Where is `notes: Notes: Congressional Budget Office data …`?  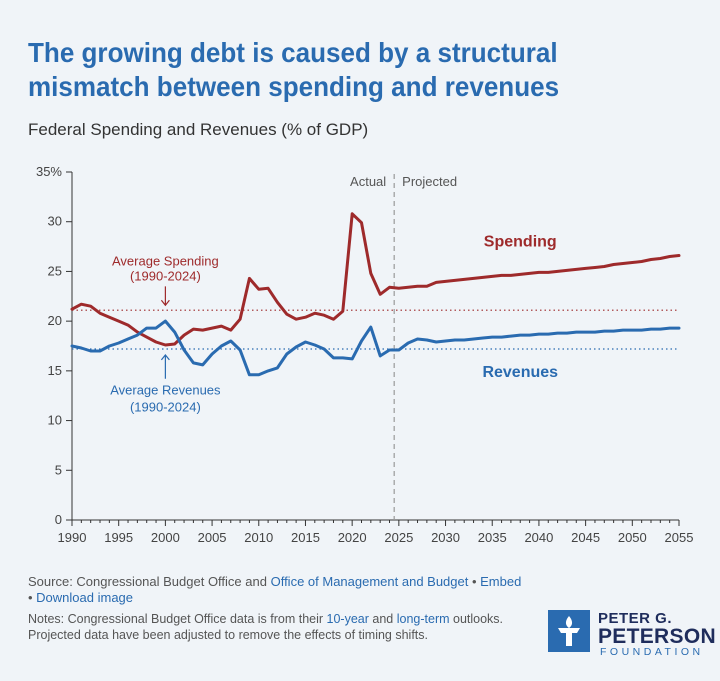 notes: Notes: Congressional Budget Office data … is located at coordinates (283, 627).